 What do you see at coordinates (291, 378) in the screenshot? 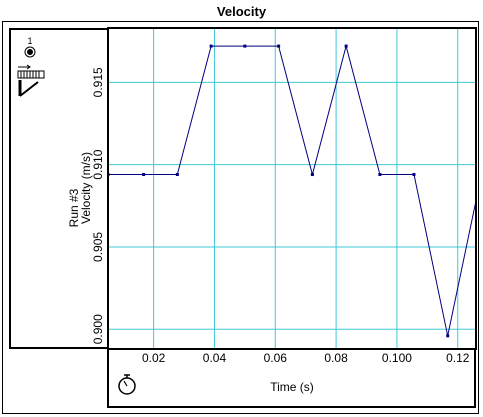
I see `bottom-tool-panel` at bounding box center [291, 378].